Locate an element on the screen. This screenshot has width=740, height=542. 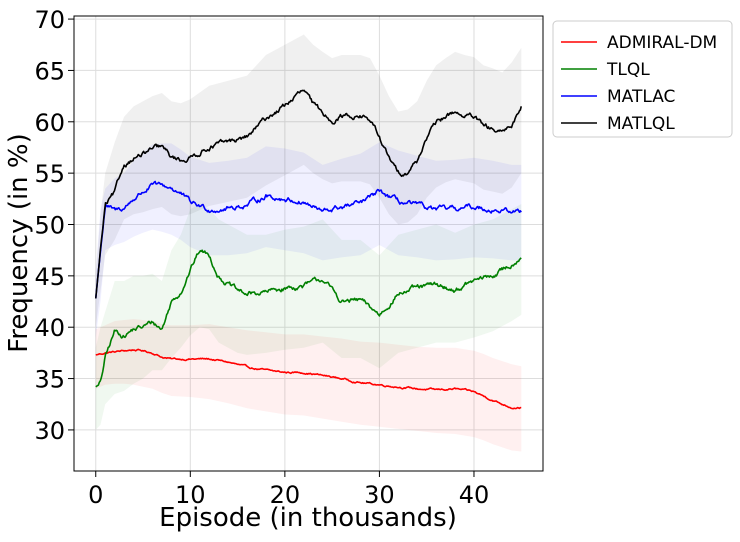
y-tick-label: 55 is located at coordinates (49, 174).